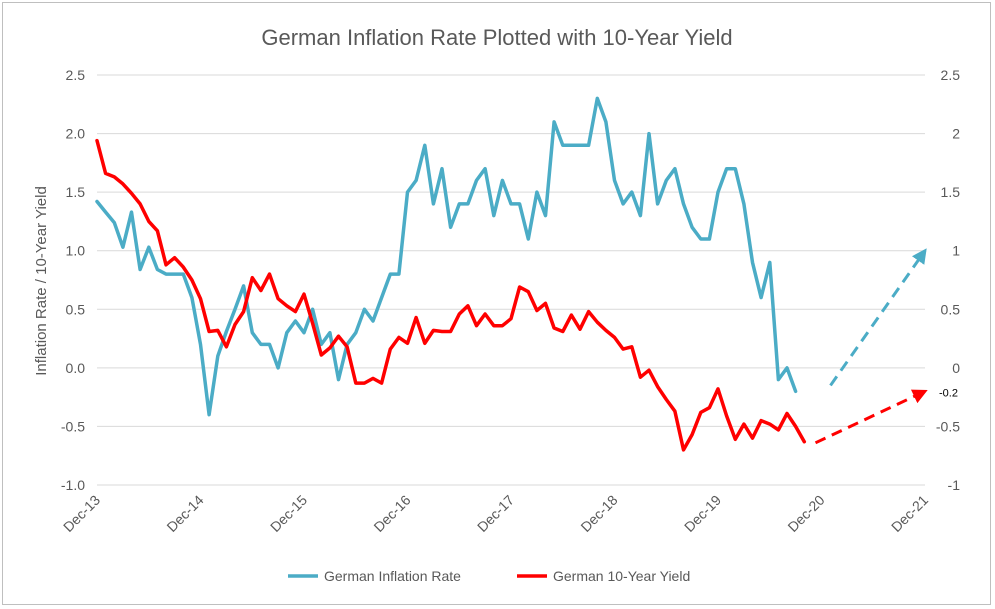 Image resolution: width=995 pixels, height=609 pixels. What do you see at coordinates (951, 192) in the screenshot?
I see `y-tick-right: 1.5` at bounding box center [951, 192].